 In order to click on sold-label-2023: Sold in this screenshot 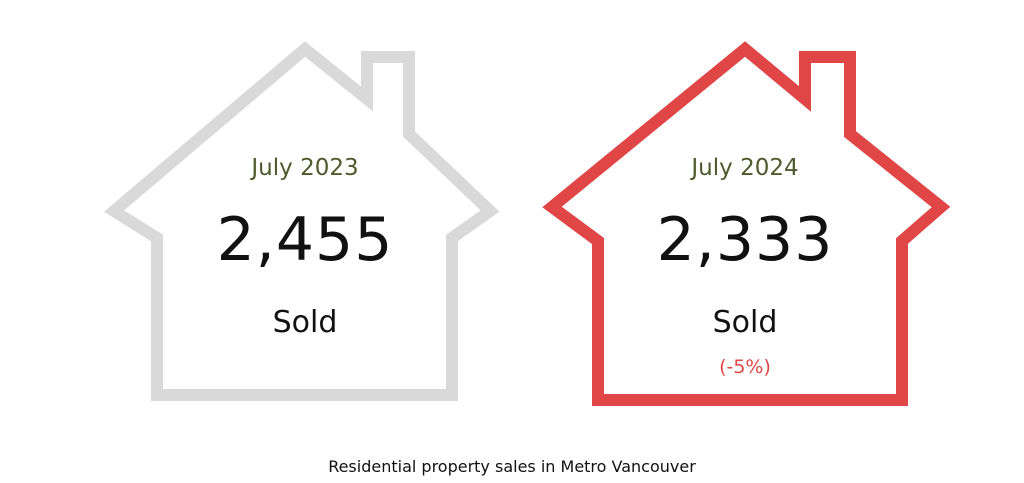, I will do `click(305, 322)`.